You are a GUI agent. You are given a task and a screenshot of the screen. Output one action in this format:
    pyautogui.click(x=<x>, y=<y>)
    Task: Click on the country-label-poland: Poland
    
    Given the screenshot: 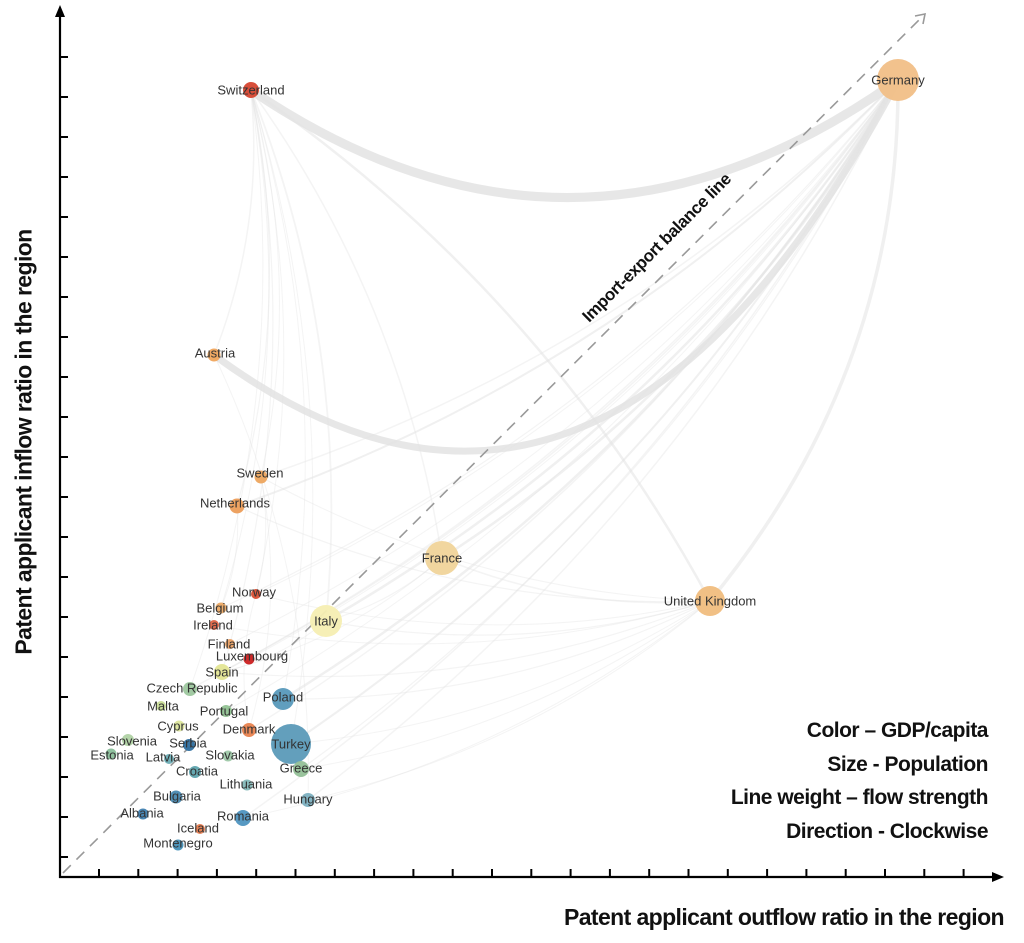 What is the action you would take?
    pyautogui.click(x=283, y=697)
    